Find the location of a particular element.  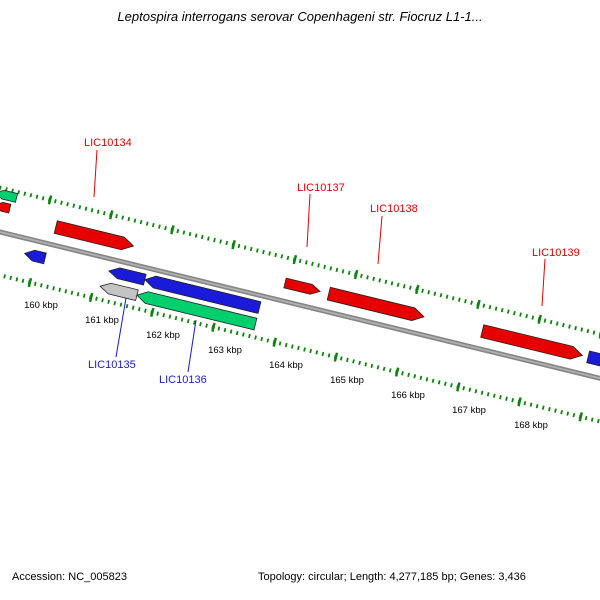

gene-arrow-small-blue-left is located at coordinates (35, 256).